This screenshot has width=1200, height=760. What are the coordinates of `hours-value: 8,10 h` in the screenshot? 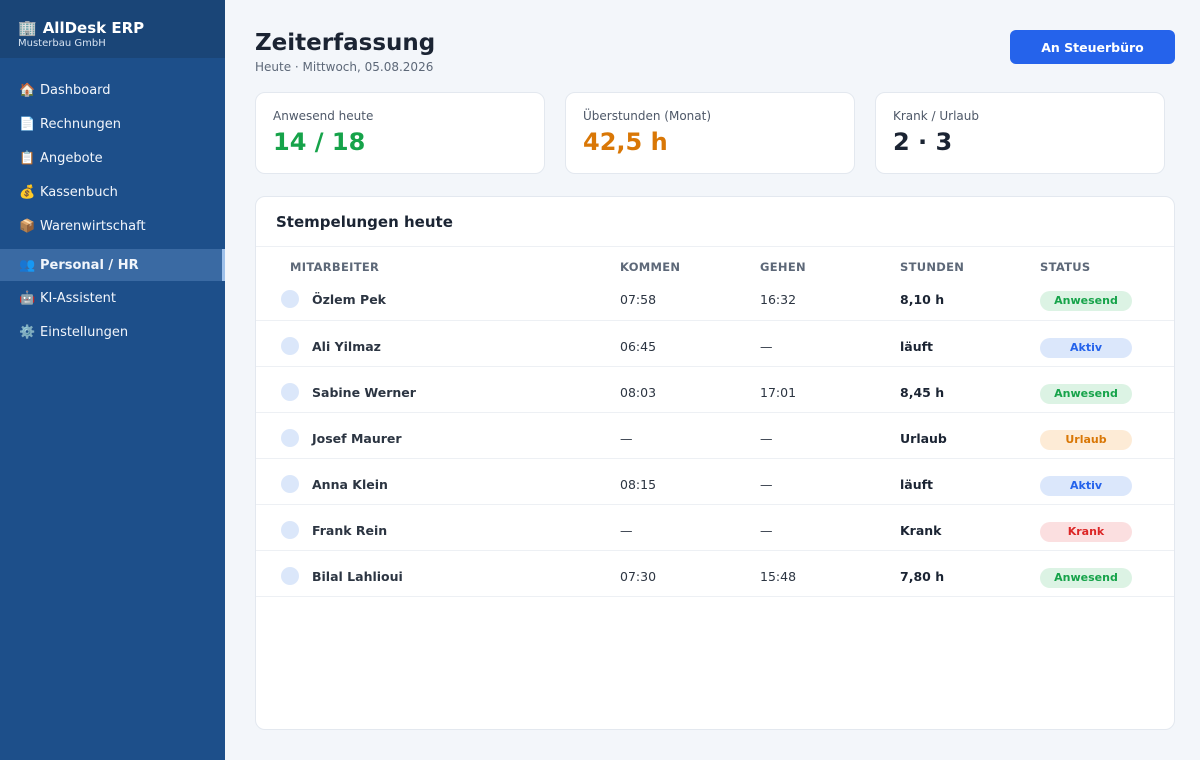 It's located at (922, 299).